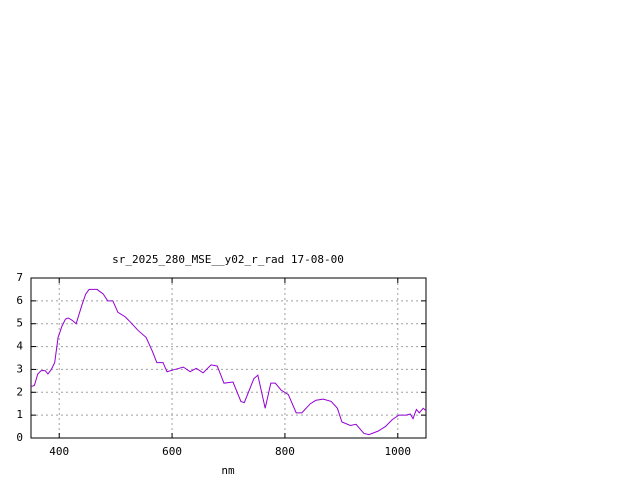 The height and width of the screenshot is (480, 640). What do you see at coordinates (398, 451) in the screenshot?
I see `x-tick-label: 1000` at bounding box center [398, 451].